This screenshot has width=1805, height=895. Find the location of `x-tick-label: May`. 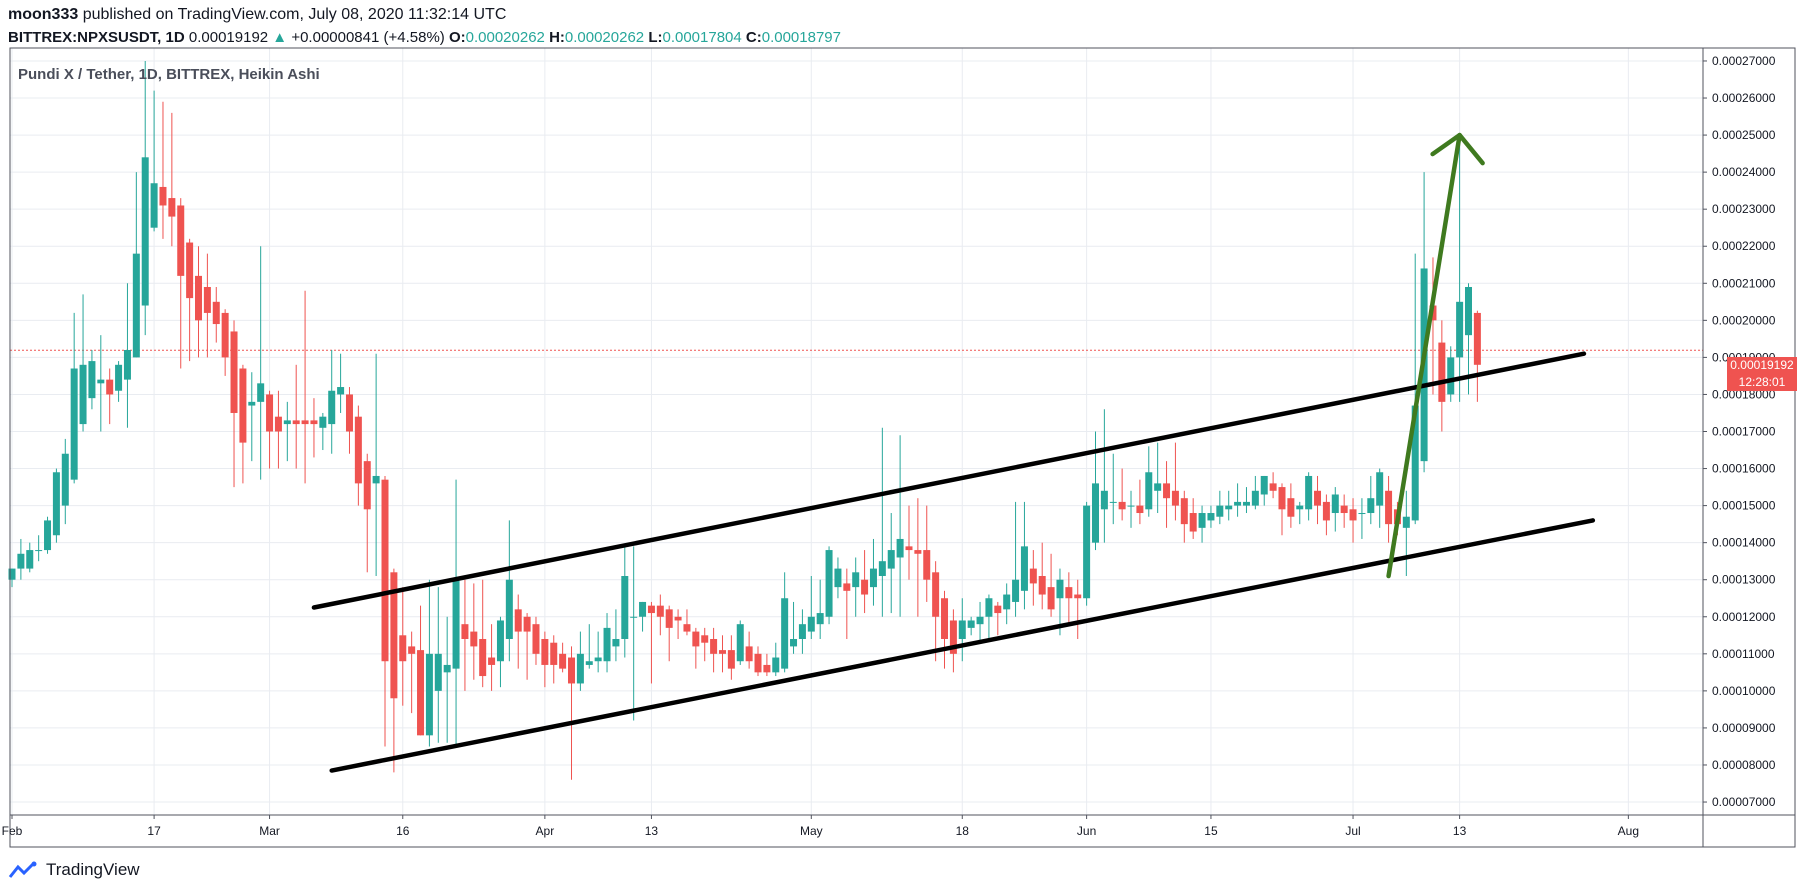

x-tick-label: May is located at coordinates (811, 831).